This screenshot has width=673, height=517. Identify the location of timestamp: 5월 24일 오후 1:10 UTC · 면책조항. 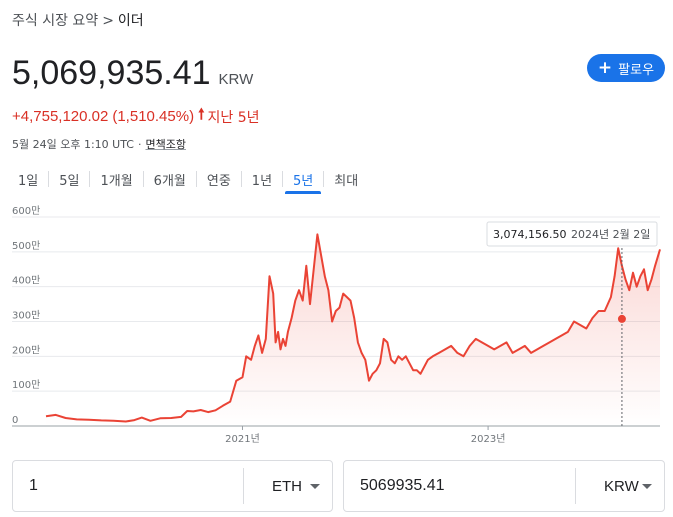
(99, 144).